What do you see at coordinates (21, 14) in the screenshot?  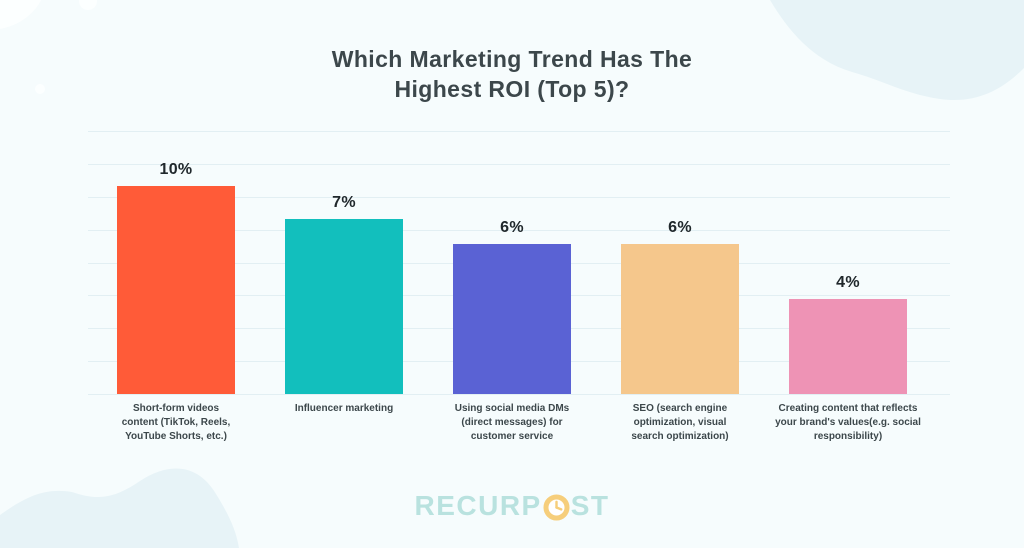 I see `blob-top-left` at bounding box center [21, 14].